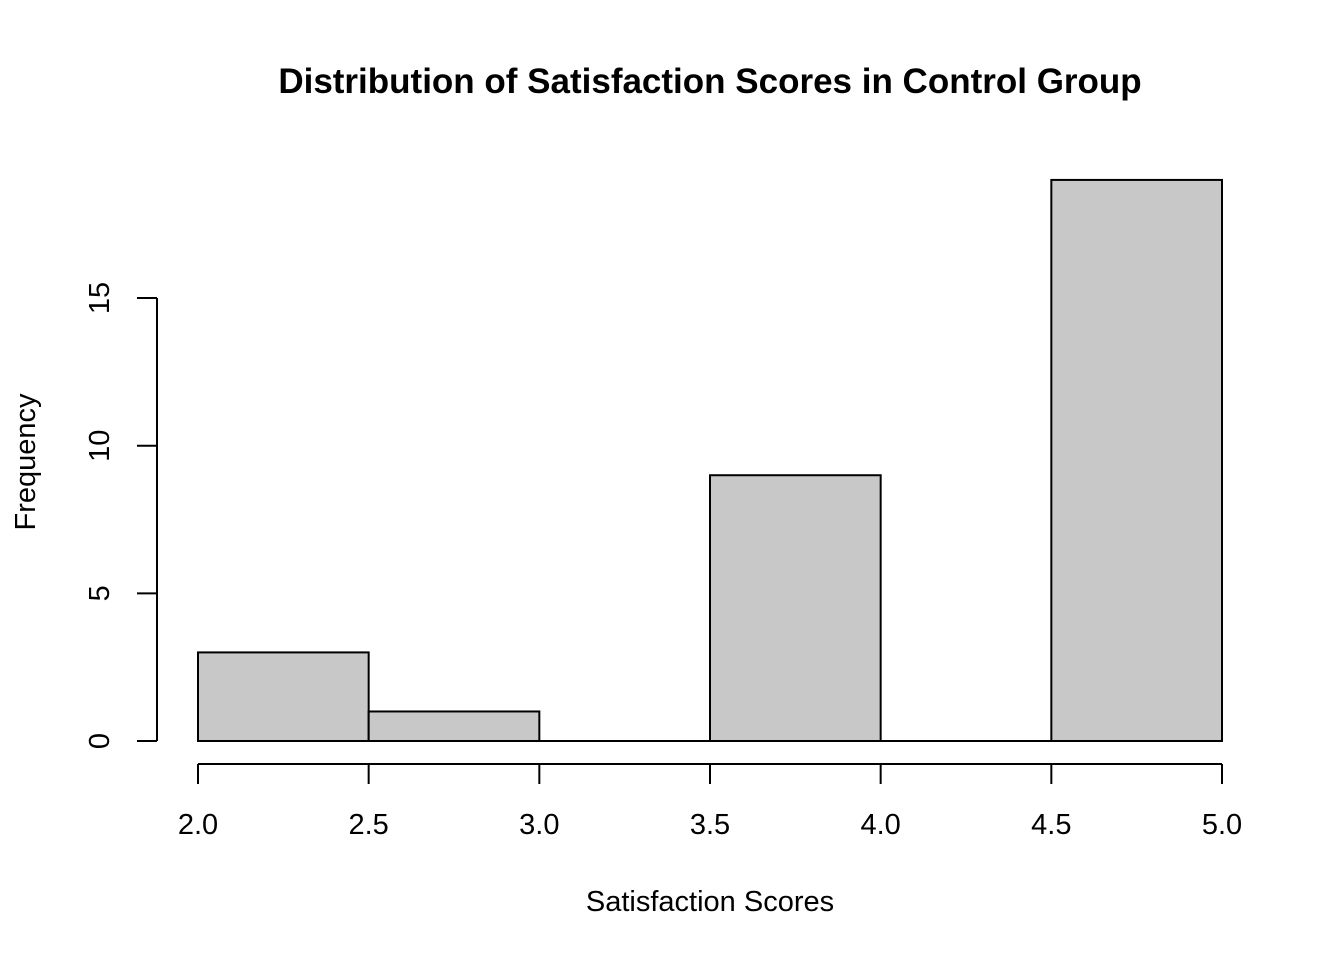 This screenshot has width=1344, height=960. What do you see at coordinates (100, 298) in the screenshot?
I see `y-tick-label-3: 15` at bounding box center [100, 298].